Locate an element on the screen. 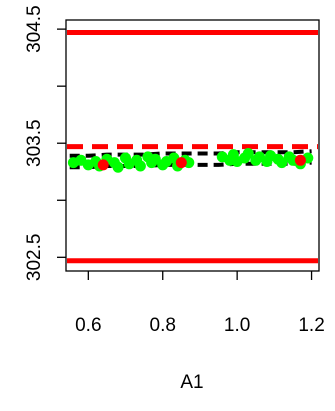 This screenshot has width=335, height=411. y-tick-label-1: 303.5 is located at coordinates (34, 143).